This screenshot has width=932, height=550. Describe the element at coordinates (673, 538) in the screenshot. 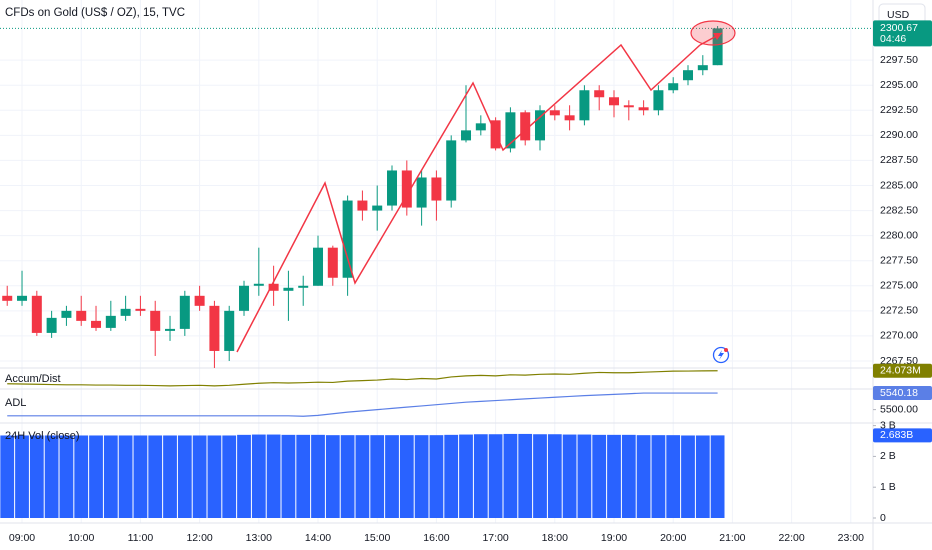

I see `x-tick-label: 20:00` at that location.